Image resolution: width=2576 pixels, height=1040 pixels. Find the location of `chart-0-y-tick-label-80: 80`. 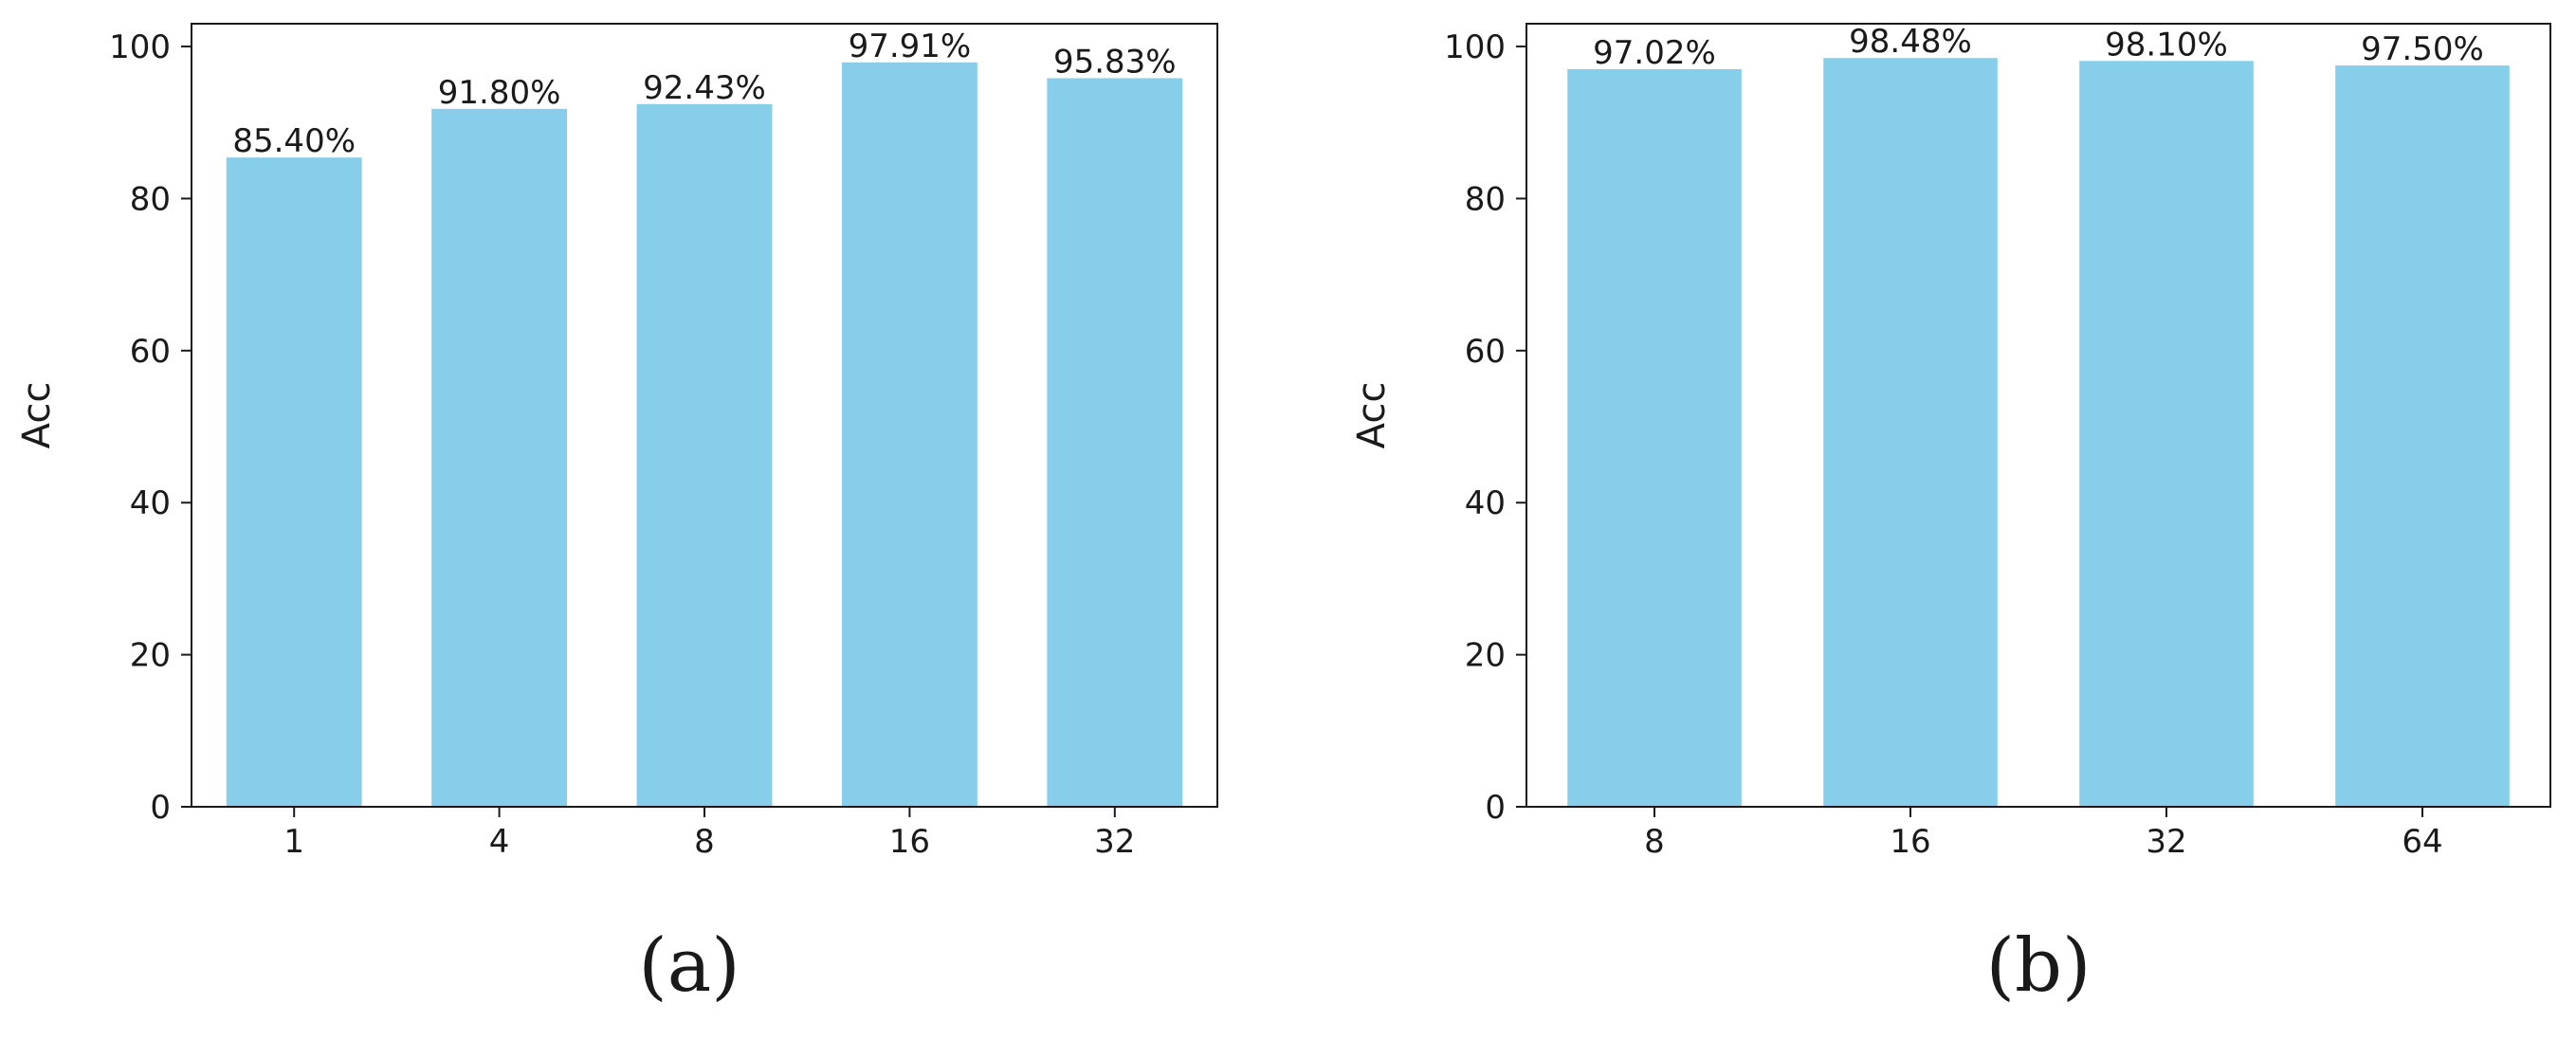

chart-0-y-tick-label-80: 80 is located at coordinates (150, 199).